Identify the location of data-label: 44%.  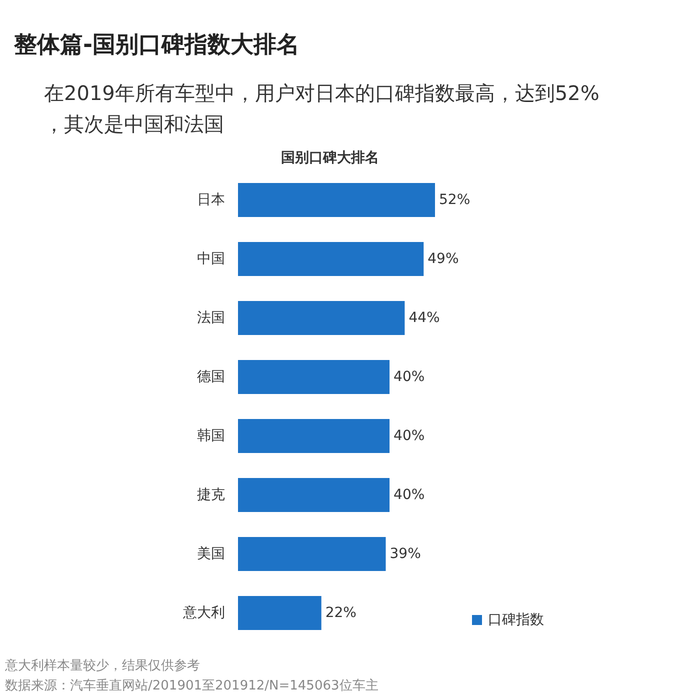
(424, 318).